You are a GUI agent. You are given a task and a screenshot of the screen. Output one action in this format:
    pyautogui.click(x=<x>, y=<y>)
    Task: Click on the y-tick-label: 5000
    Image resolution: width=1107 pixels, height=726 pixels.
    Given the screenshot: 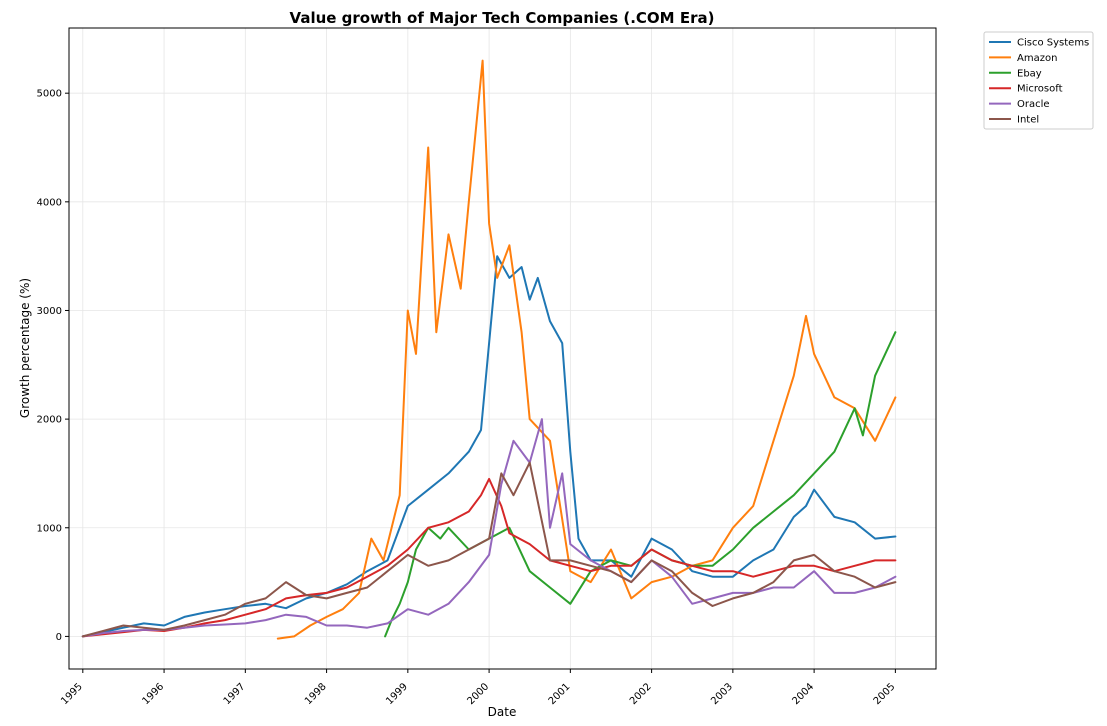 What is the action you would take?
    pyautogui.click(x=49, y=94)
    